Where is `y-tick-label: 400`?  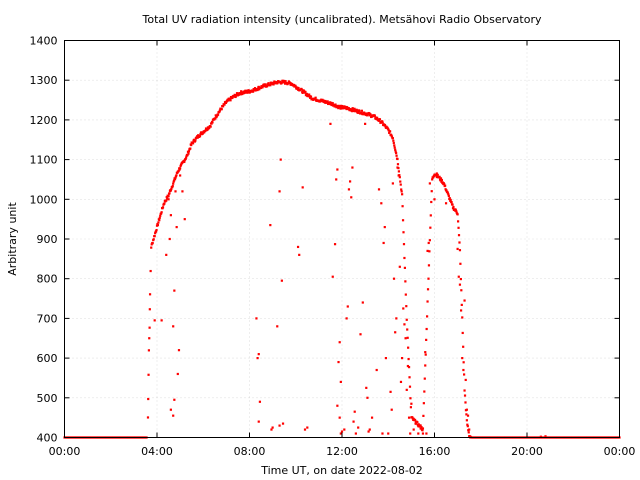 y-tick-label: 400 is located at coordinates (47, 438).